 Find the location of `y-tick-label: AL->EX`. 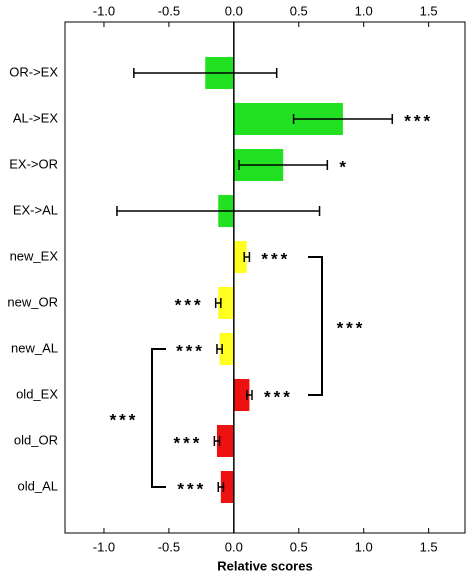

y-tick-label: AL->EX is located at coordinates (35, 117).